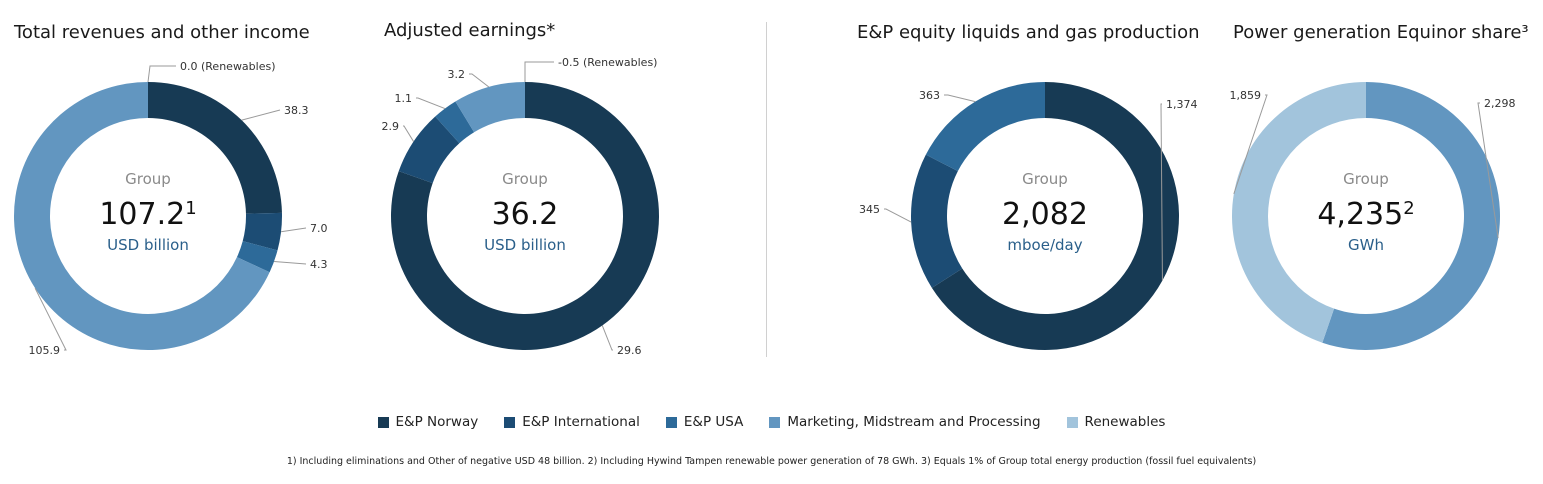 This screenshot has height=484, width=1543. What do you see at coordinates (713, 422) in the screenshot?
I see `legend-label: E&P USA` at bounding box center [713, 422].